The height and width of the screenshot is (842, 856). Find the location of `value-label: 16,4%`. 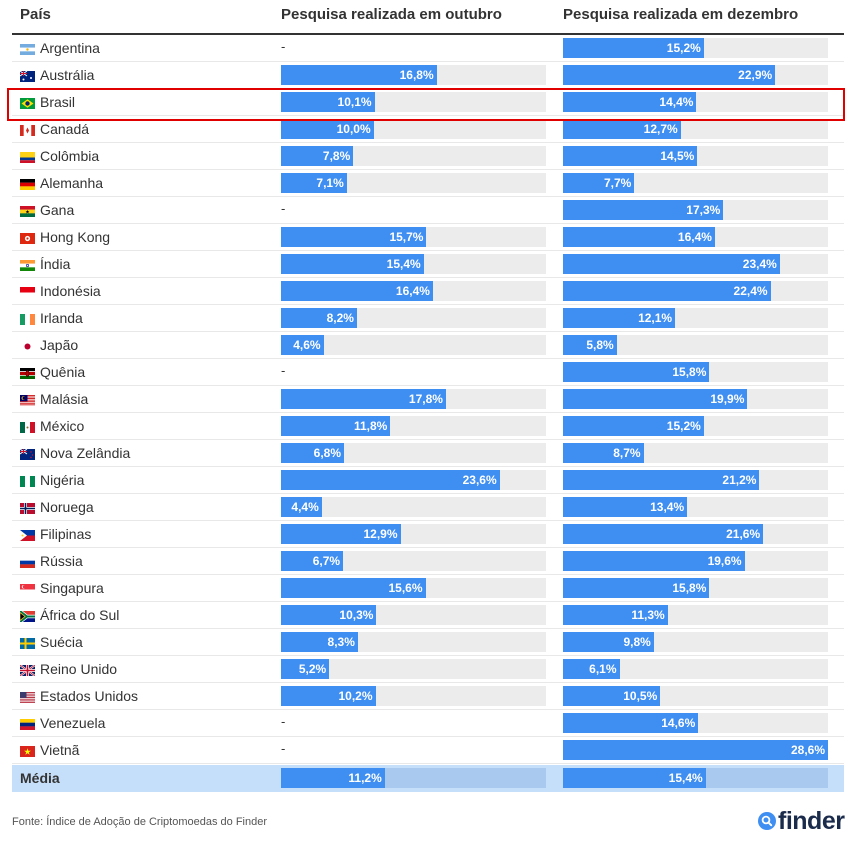

value-label: 16,4% is located at coordinates (694, 237).